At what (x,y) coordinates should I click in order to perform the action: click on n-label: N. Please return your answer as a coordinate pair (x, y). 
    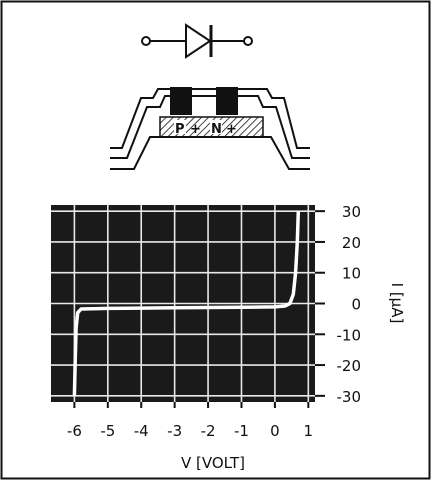
    Looking at the image, I should click on (216, 129).